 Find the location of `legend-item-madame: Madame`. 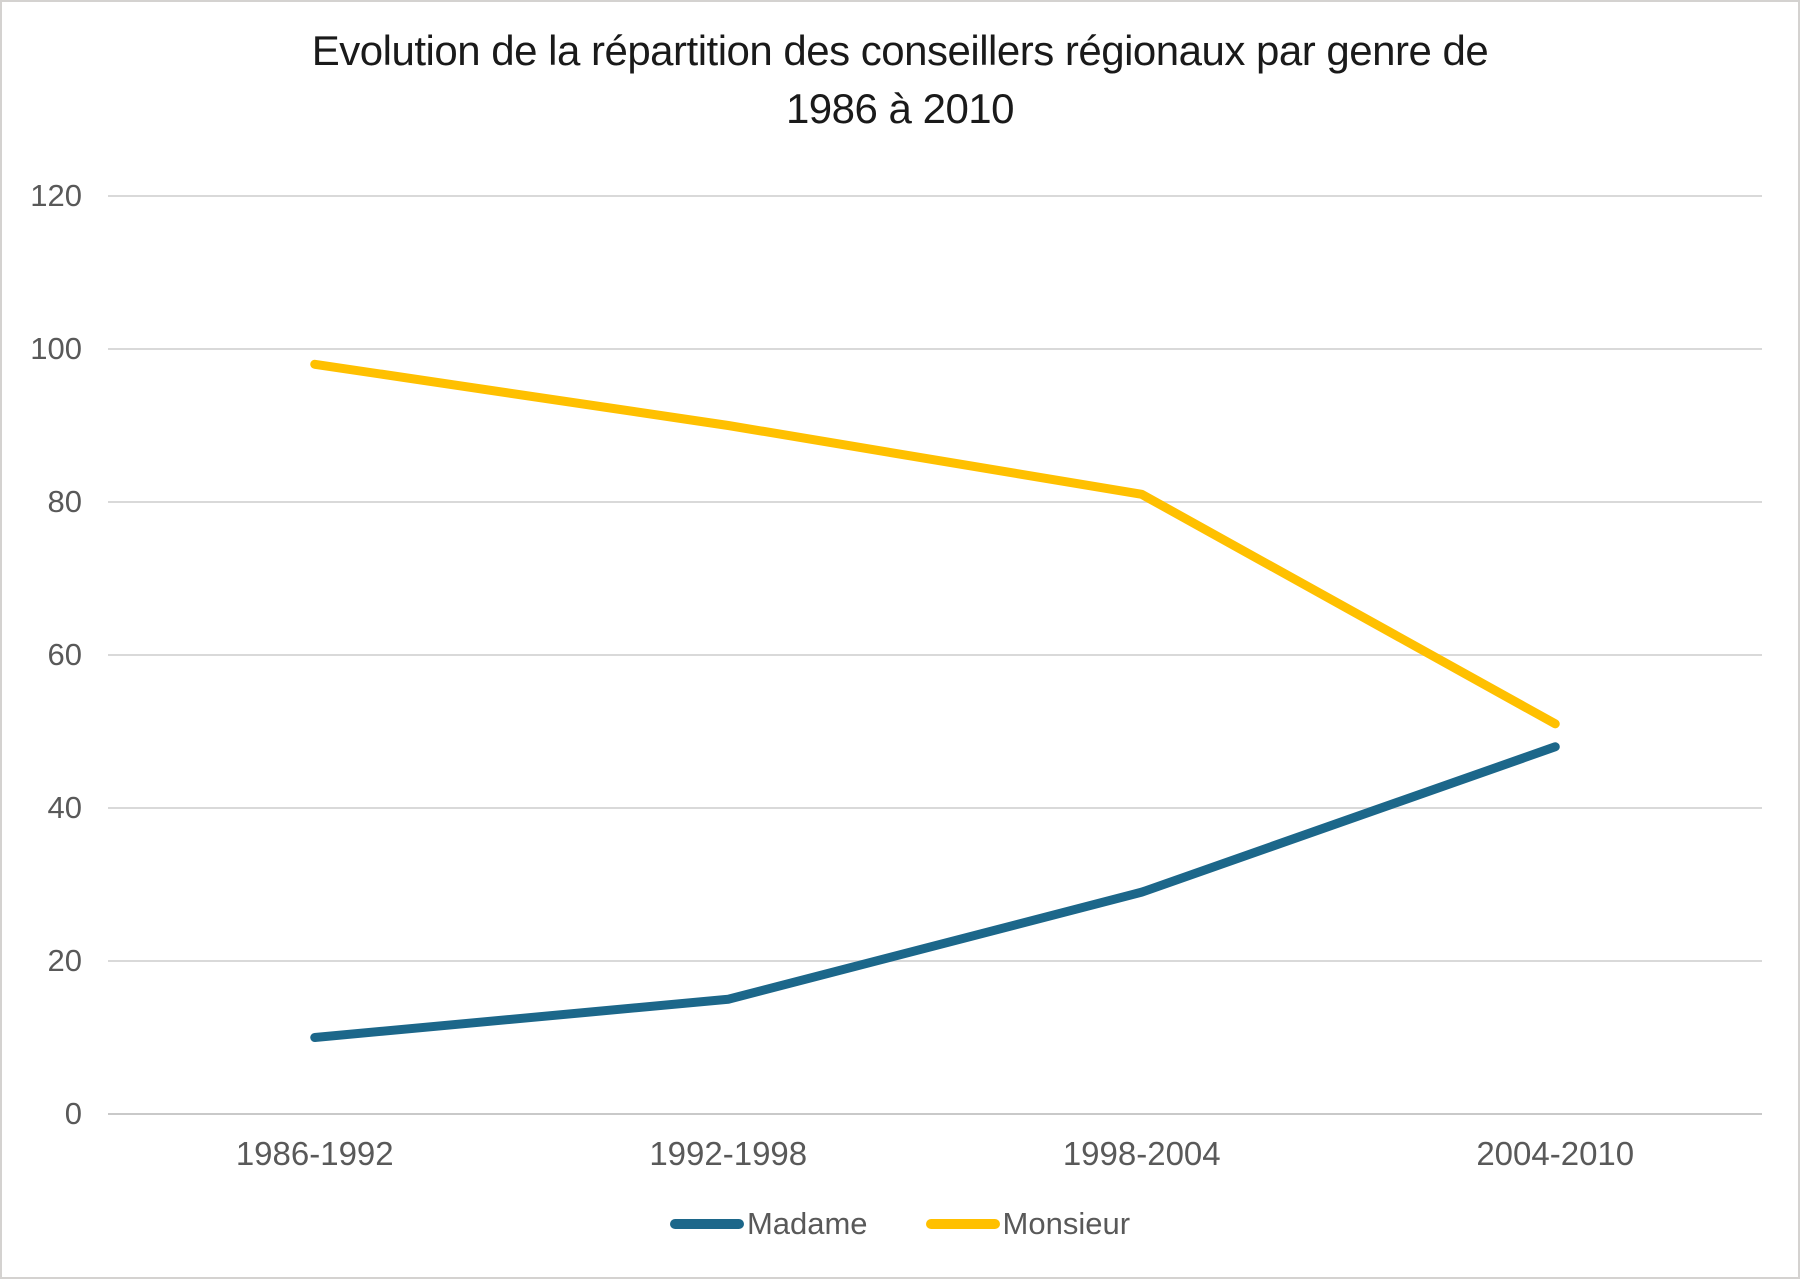

legend-item-madame: Madame is located at coordinates (768, 1224).